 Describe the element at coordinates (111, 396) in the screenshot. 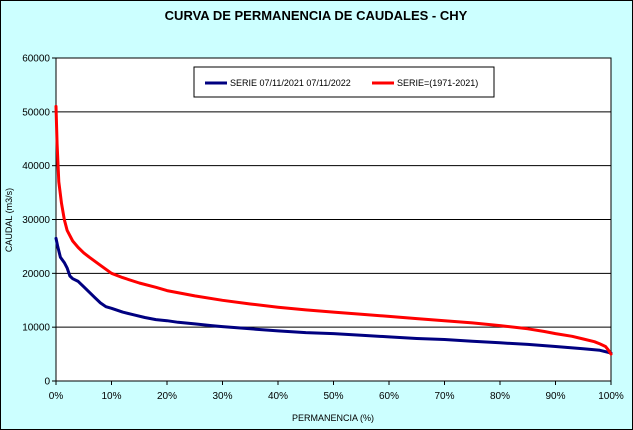

I see `x-tick-label: 10%` at that location.